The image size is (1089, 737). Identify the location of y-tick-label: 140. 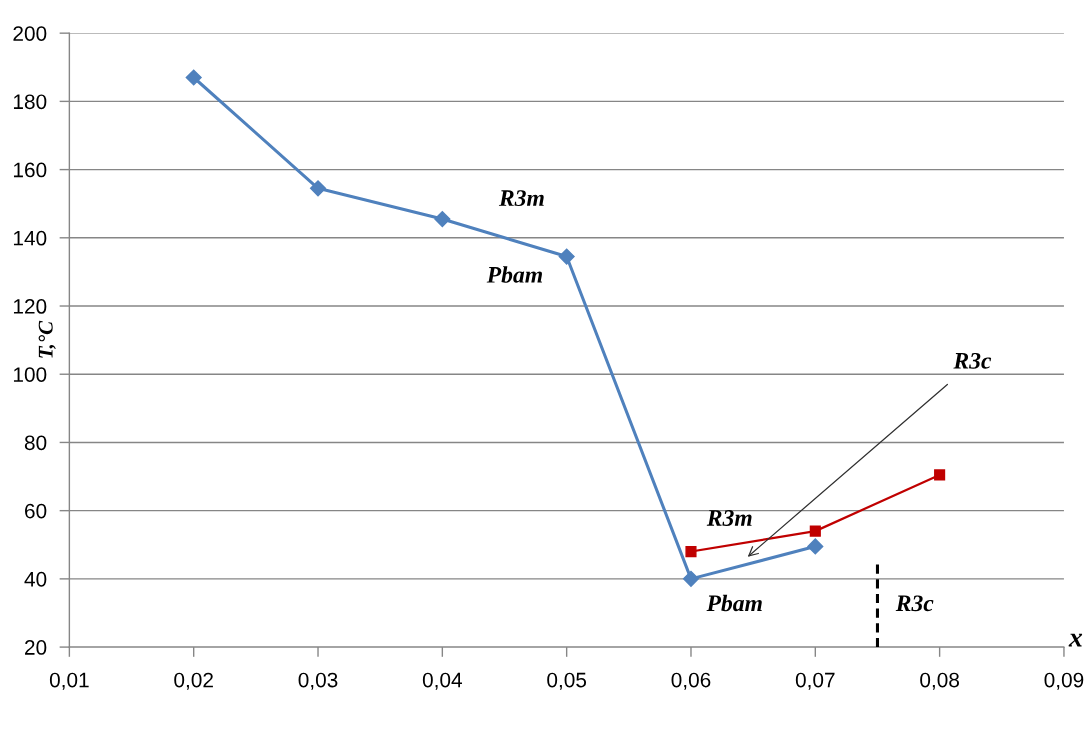
(30, 238).